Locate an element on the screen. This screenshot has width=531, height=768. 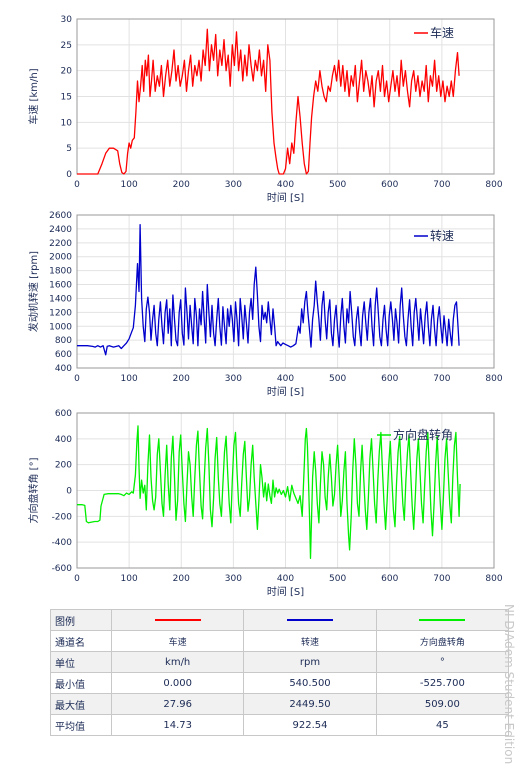
c0-x-tick-label: 400 is located at coordinates (285, 185).